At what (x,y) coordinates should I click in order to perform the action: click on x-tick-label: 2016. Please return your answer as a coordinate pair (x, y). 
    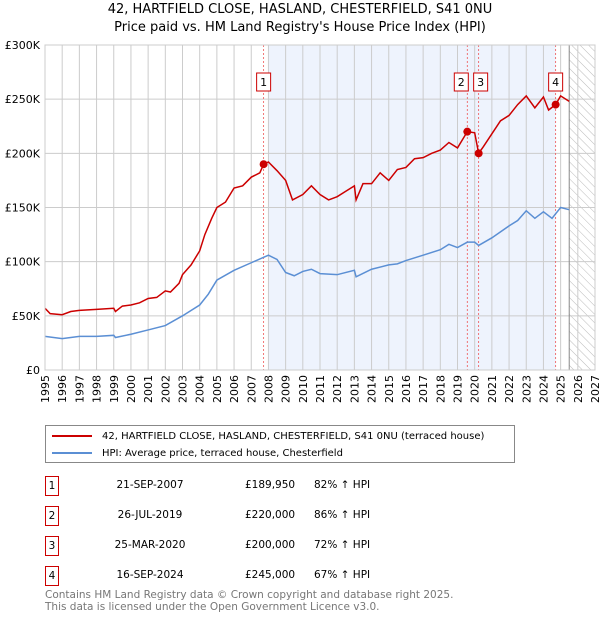
    Looking at the image, I should click on (406, 389).